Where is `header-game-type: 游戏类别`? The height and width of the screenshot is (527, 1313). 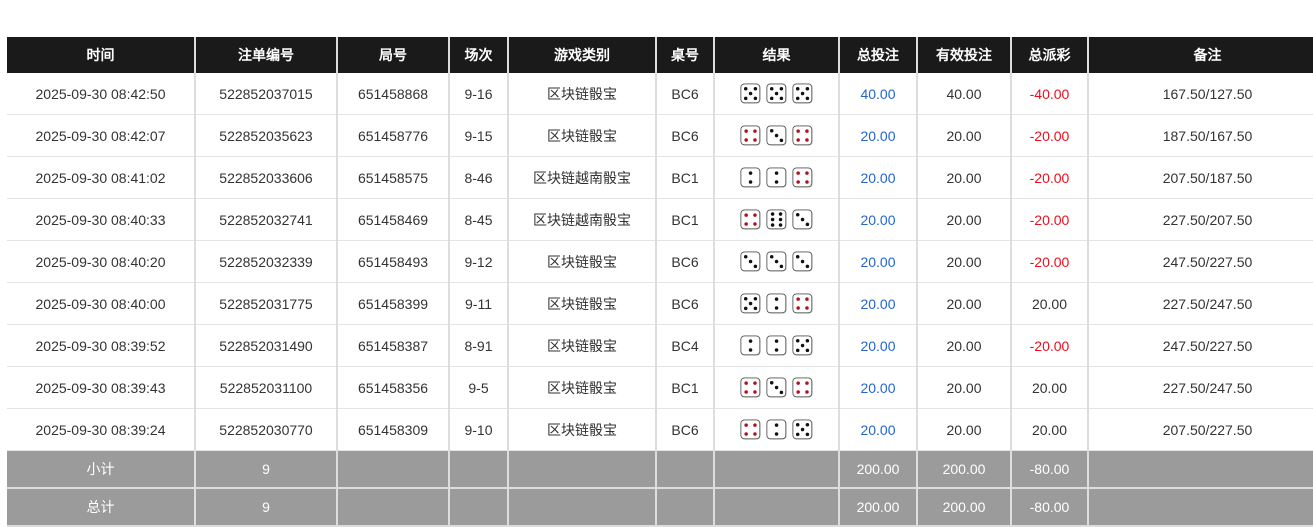 header-game-type: 游戏类别 is located at coordinates (582, 55).